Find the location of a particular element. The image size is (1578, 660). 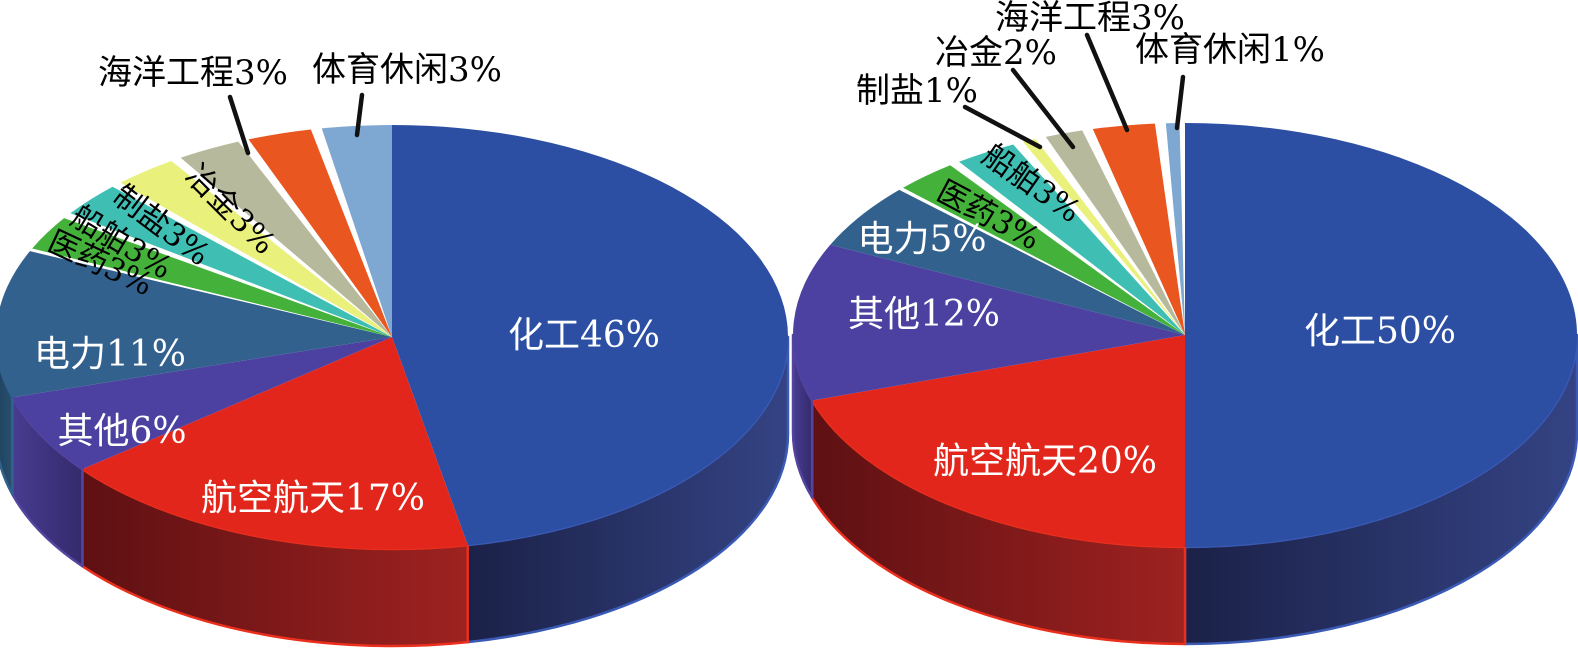

right-pie-slice-metallurgy is located at coordinates (1115, 232).